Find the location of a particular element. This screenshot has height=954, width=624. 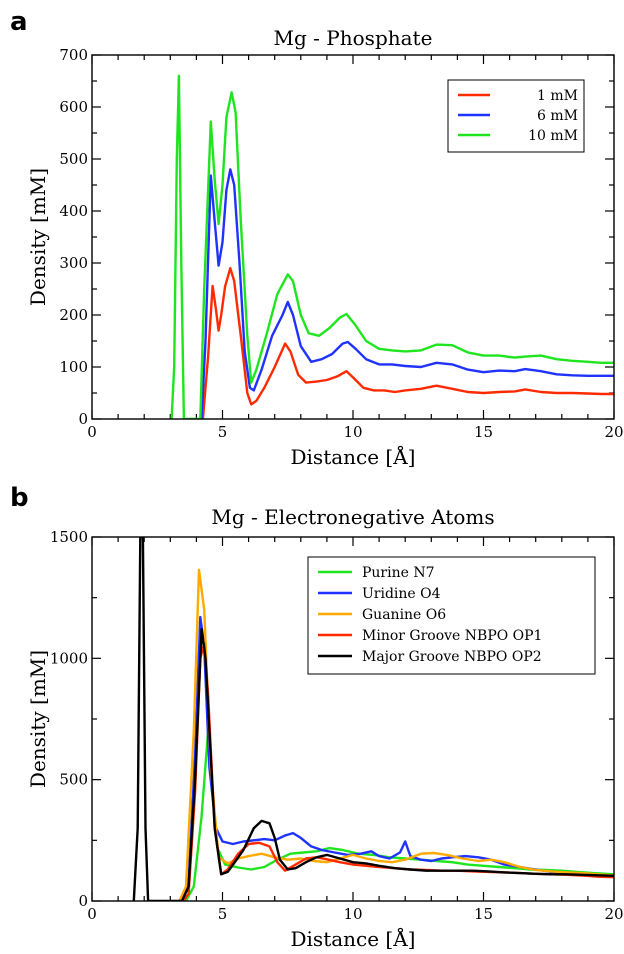

panel-b-legend-label: Purine N7 is located at coordinates (398, 573).